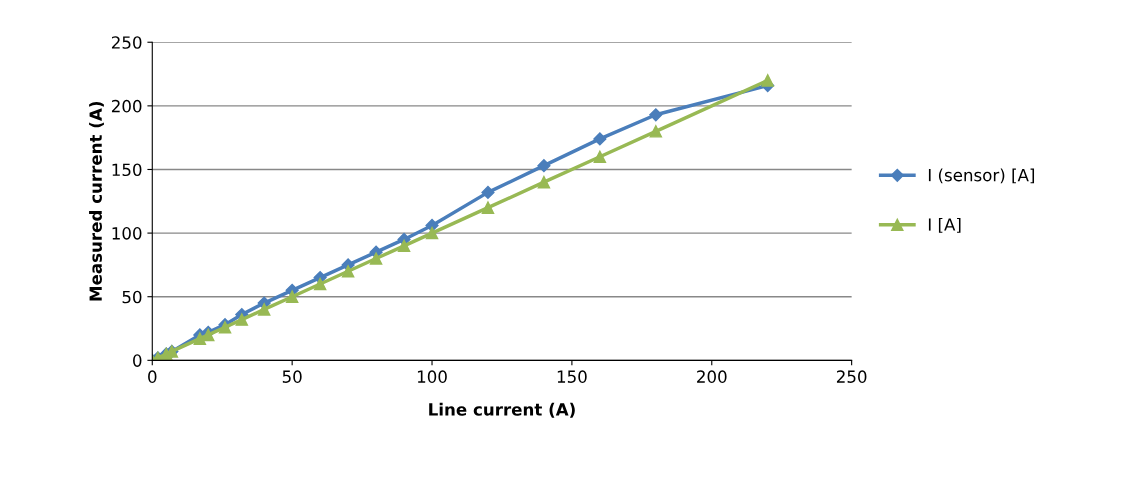 The height and width of the screenshot is (497, 1128). I want to click on x-tick-label: 50, so click(292, 376).